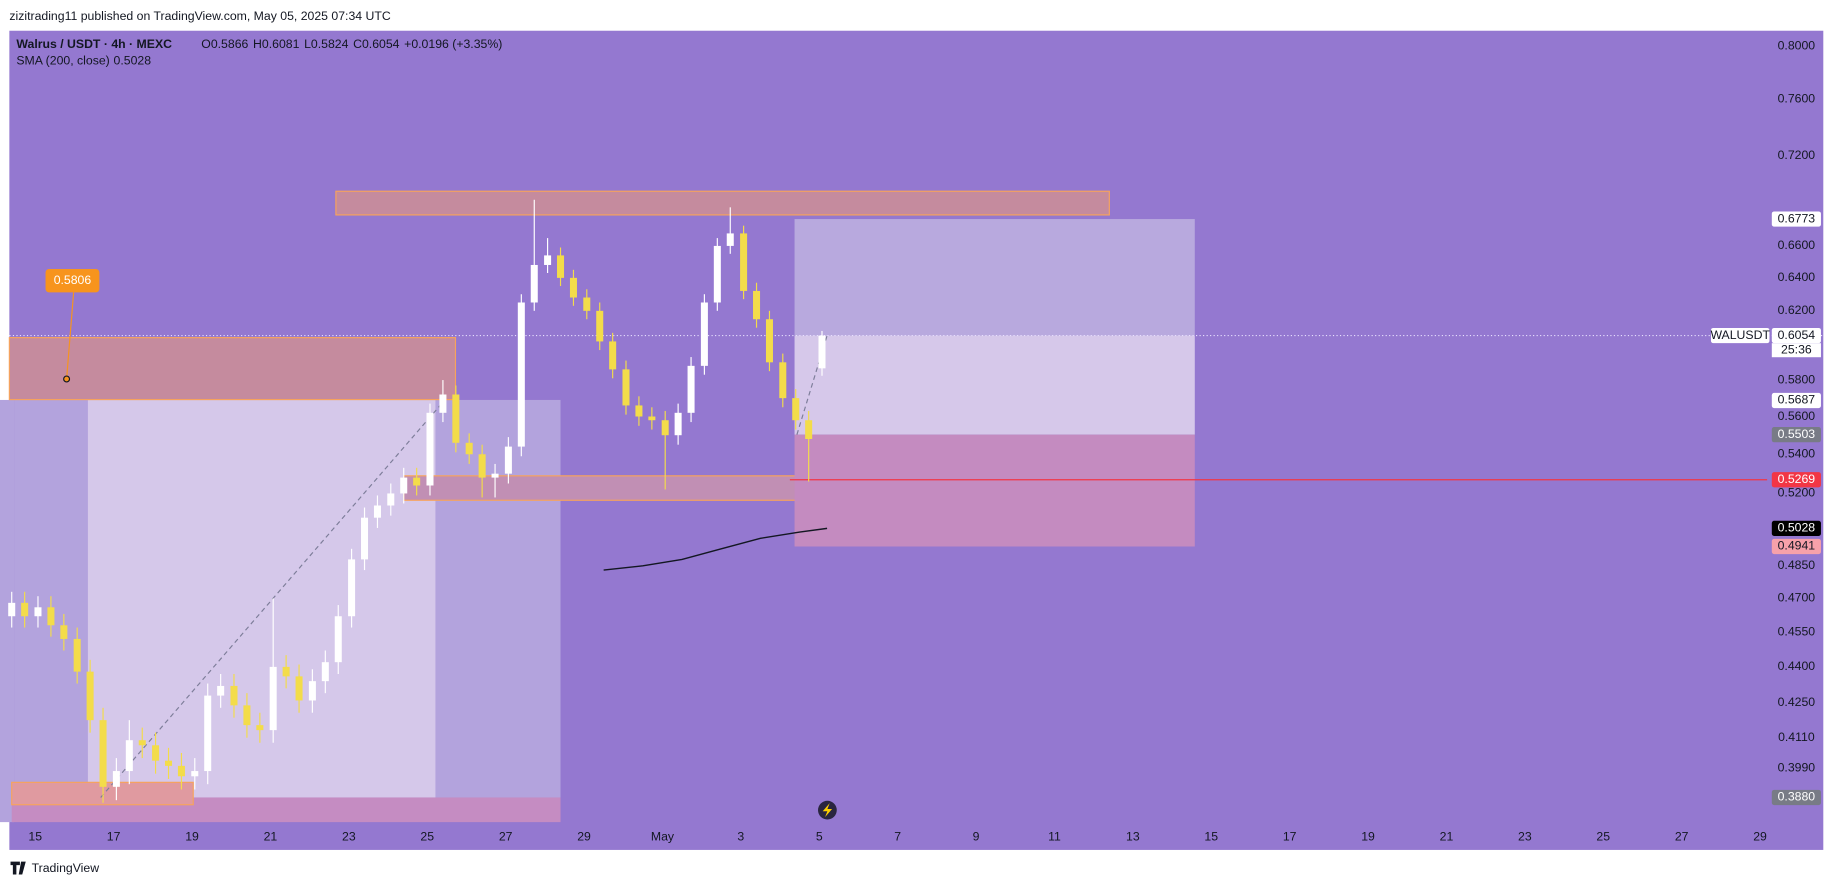  Describe the element at coordinates (827, 810) in the screenshot. I see `event-icon-bolt` at that location.